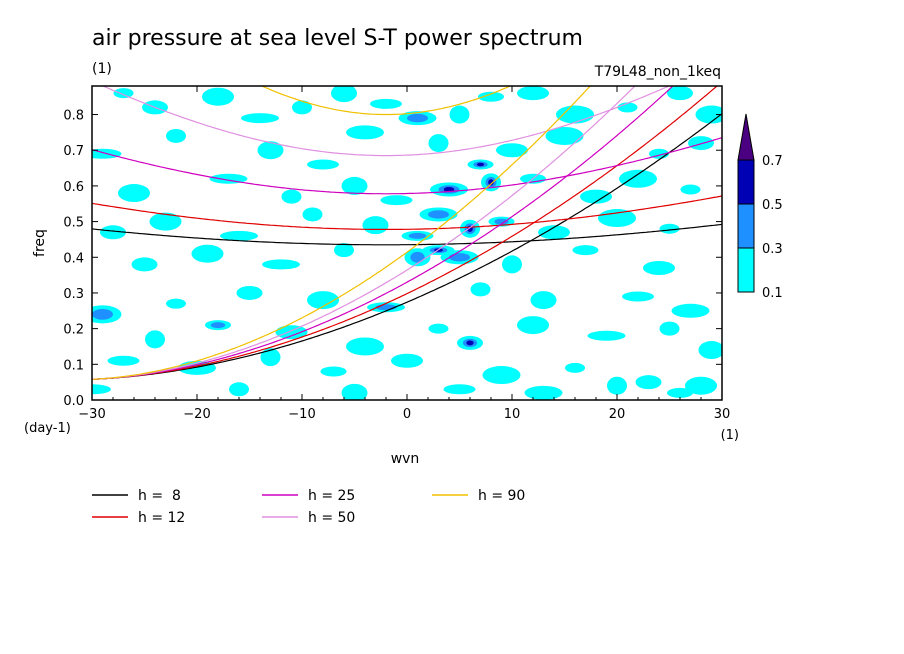 The image size is (904, 654). Describe the element at coordinates (73, 294) in the screenshot. I see `y-tick-label: 0.3` at that location.